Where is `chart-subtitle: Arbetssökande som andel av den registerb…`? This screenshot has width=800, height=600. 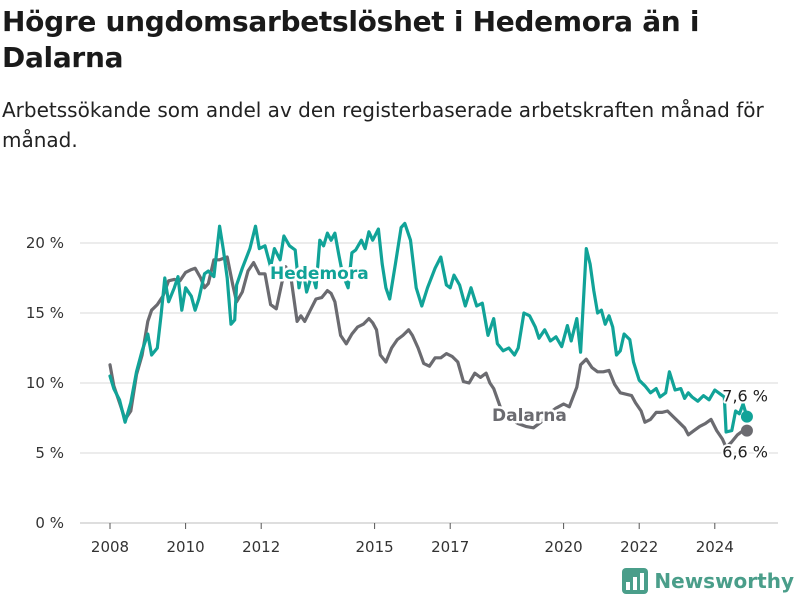
chart-subtitle: Arbetssökande som andel av den registerb… is located at coordinates (383, 125).